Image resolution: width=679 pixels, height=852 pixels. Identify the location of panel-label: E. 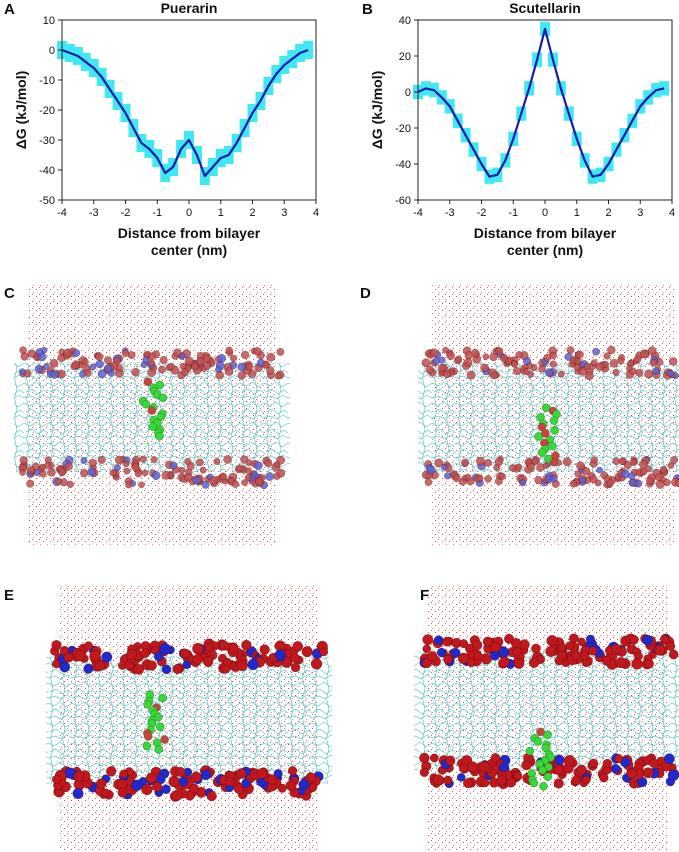
(9, 595).